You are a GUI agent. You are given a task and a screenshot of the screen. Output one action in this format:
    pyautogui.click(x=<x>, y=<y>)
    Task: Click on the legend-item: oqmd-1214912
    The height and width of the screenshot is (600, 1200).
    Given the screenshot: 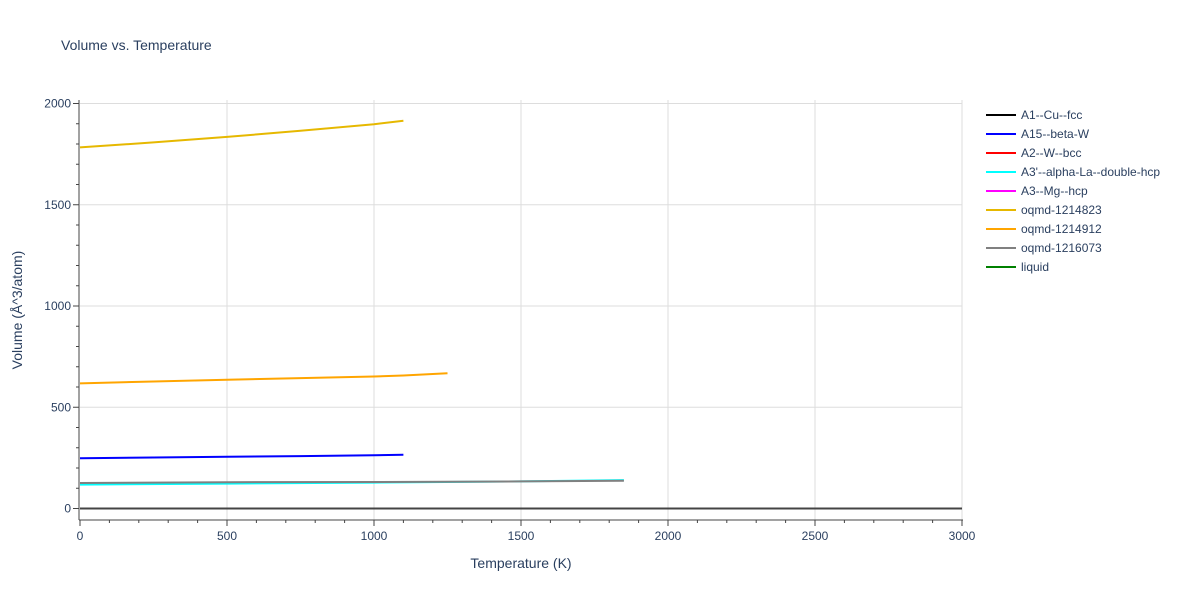 What is the action you would take?
    pyautogui.click(x=1044, y=229)
    